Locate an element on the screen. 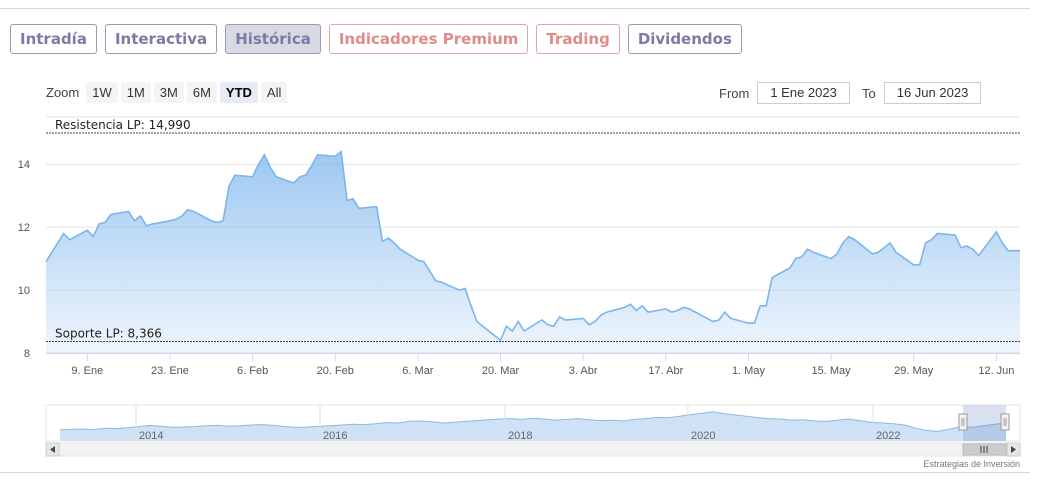 The image size is (1039, 481). arrow-left-icon is located at coordinates (52, 449).